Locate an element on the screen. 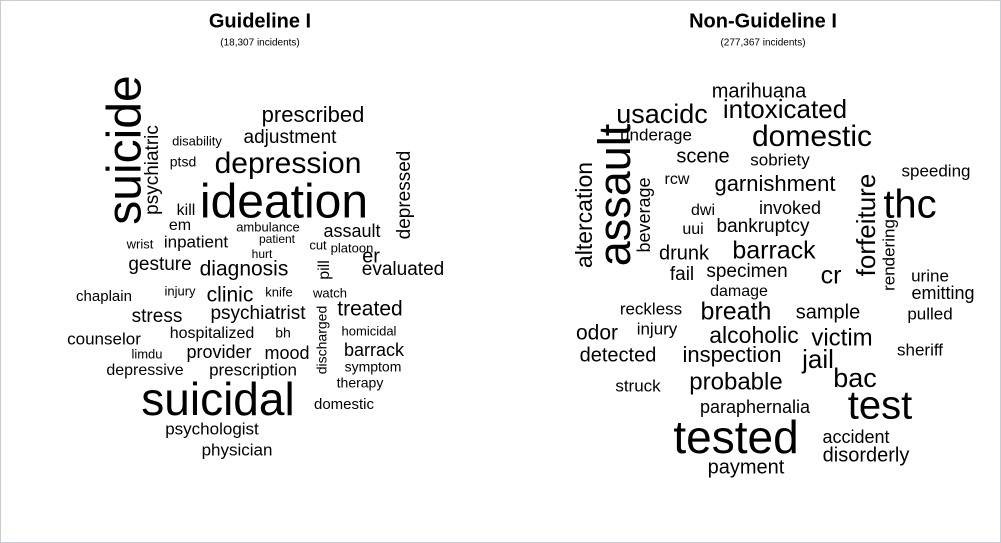 The image size is (1001, 543). word: diagnosis is located at coordinates (244, 269).